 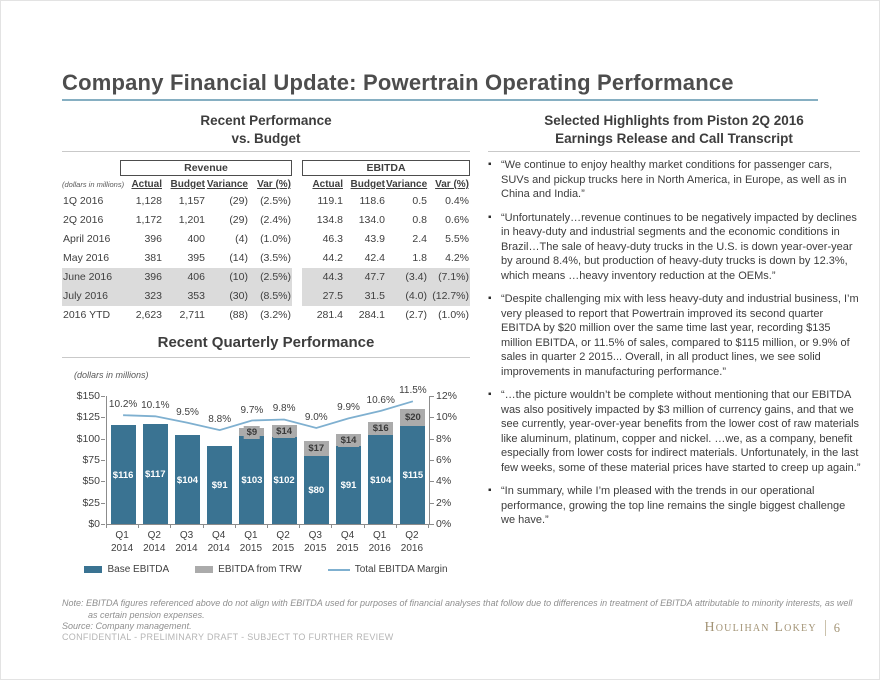 What do you see at coordinates (348, 408) in the screenshot?
I see `margin-percent-label: 9.9%` at bounding box center [348, 408].